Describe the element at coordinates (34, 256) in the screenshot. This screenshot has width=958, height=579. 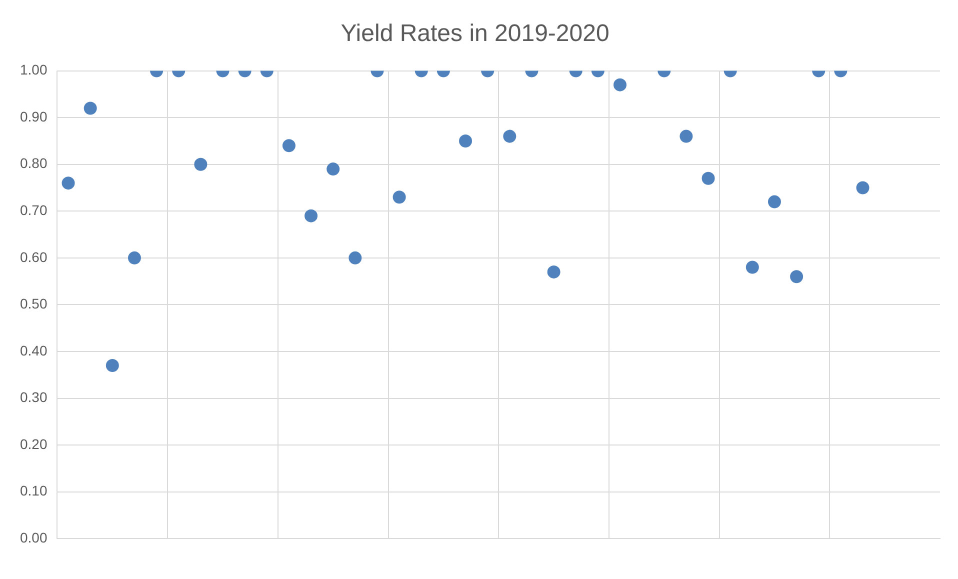
I see `y-tick-label: 0.60` at that location.